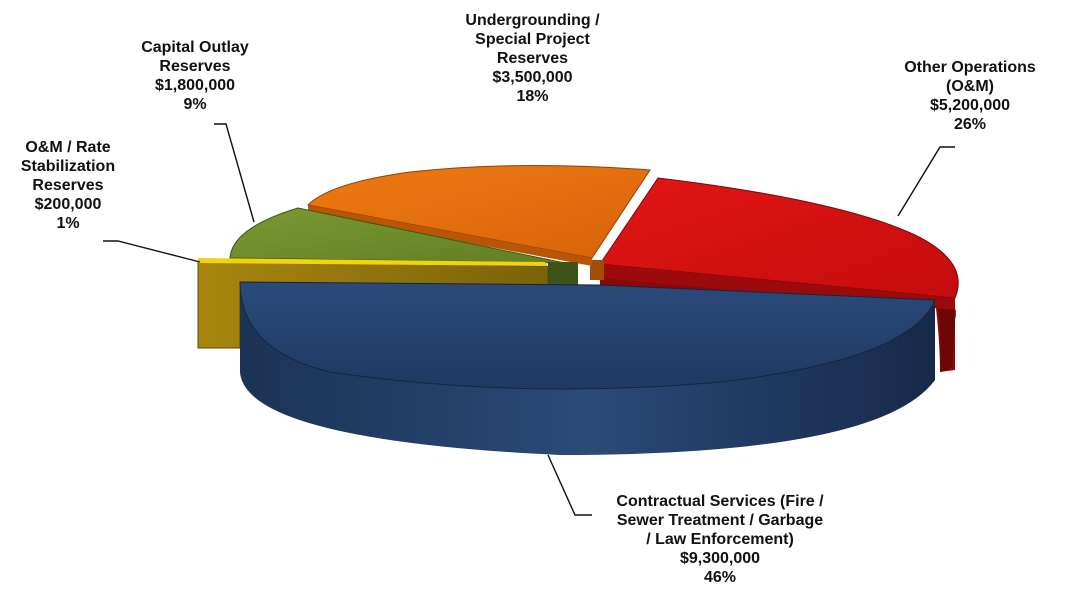  Describe the element at coordinates (970, 96) in the screenshot. I see `label-other-operations: Other Operations (O&M) $5,200,000 26%` at that location.